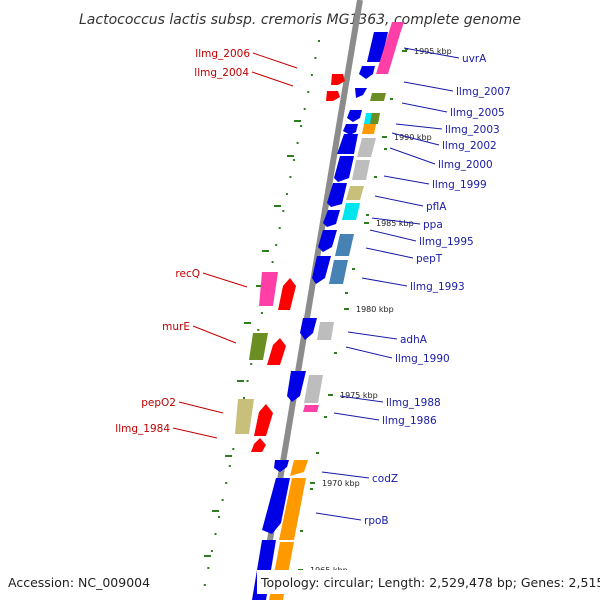 This screenshot has height=600, width=600. Describe the element at coordinates (469, 146) in the screenshot. I see `gene-label-llmg_2002: llmg_2002` at that location.